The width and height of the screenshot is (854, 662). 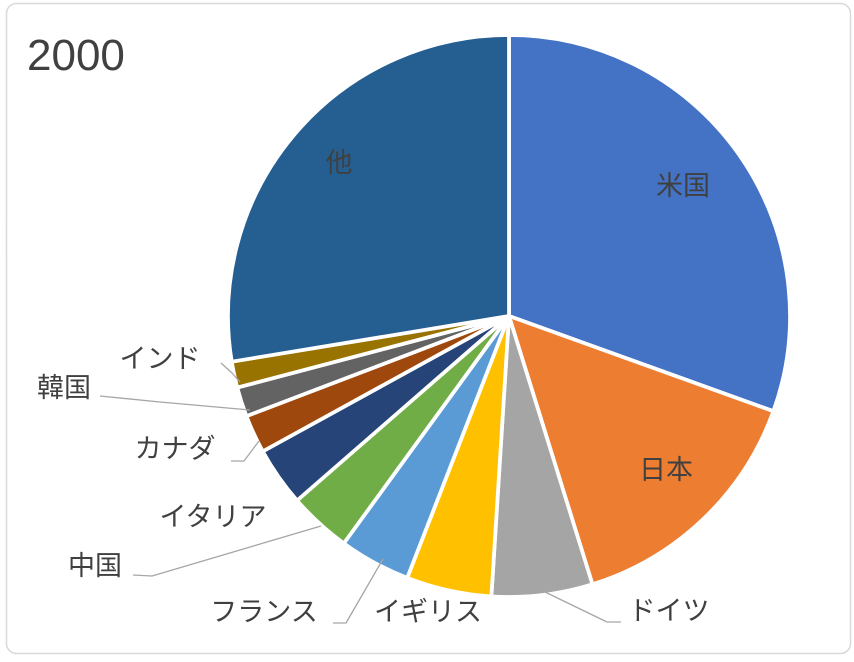 What do you see at coordinates (64, 388) in the screenshot?
I see `pie-label-korea: 韓国` at bounding box center [64, 388].